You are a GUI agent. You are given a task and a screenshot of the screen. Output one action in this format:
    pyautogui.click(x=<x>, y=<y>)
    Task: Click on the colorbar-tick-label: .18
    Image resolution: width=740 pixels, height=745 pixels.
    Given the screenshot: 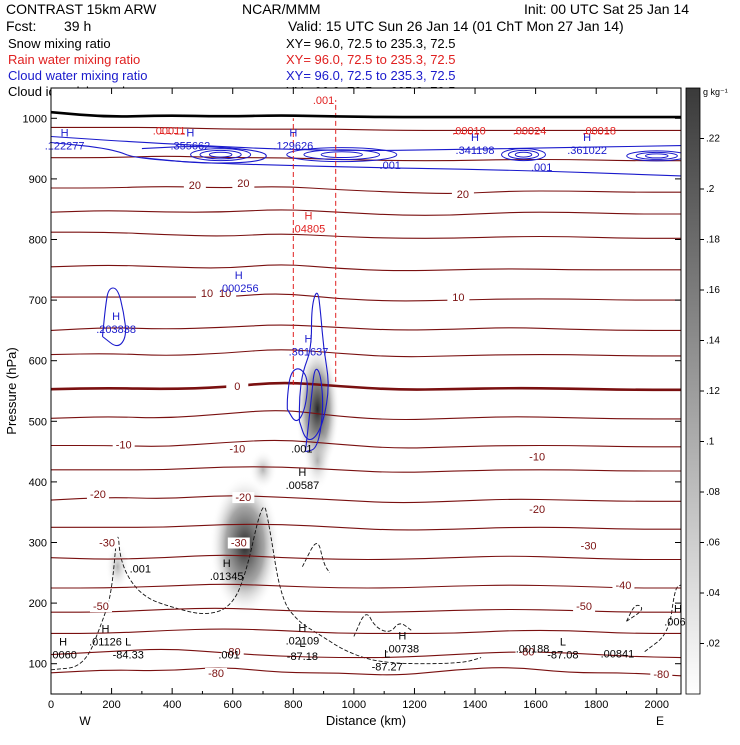 What is the action you would take?
    pyautogui.click(x=713, y=240)
    